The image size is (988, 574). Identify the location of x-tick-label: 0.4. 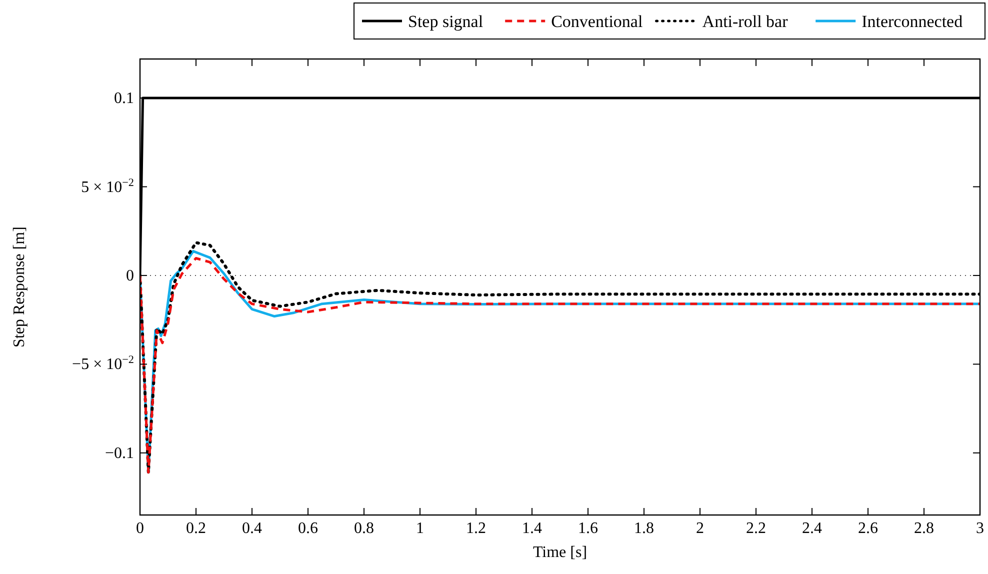
(252, 528).